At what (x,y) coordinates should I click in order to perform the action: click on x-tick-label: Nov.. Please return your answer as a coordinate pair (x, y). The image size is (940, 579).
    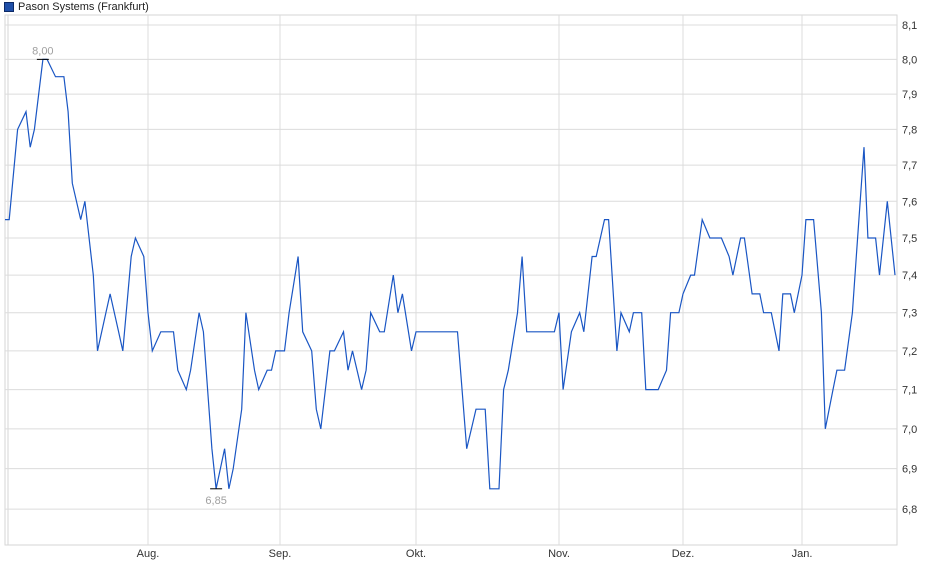
    Looking at the image, I should click on (559, 554).